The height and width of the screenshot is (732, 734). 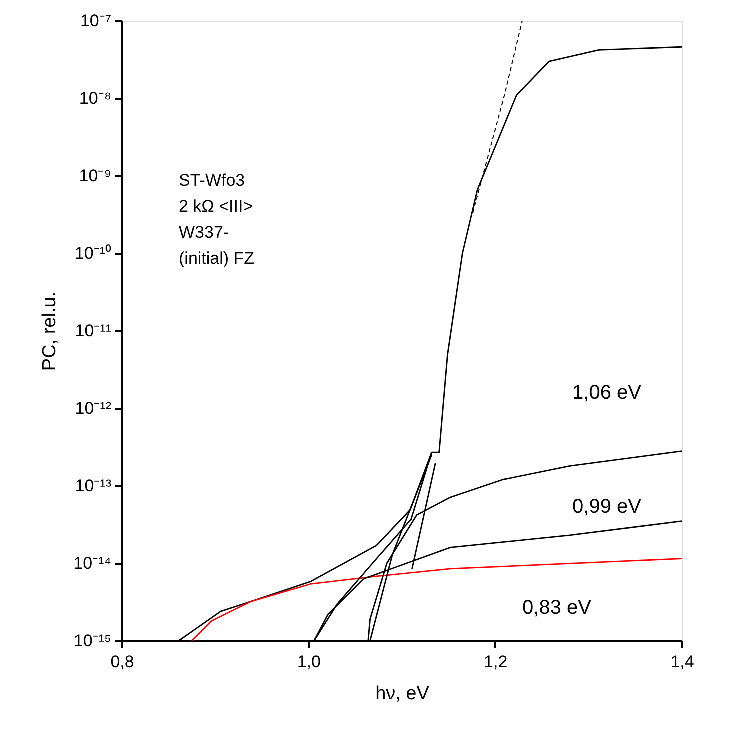 What do you see at coordinates (557, 608) in the screenshot?
I see `annotation: 0,83 eV` at bounding box center [557, 608].